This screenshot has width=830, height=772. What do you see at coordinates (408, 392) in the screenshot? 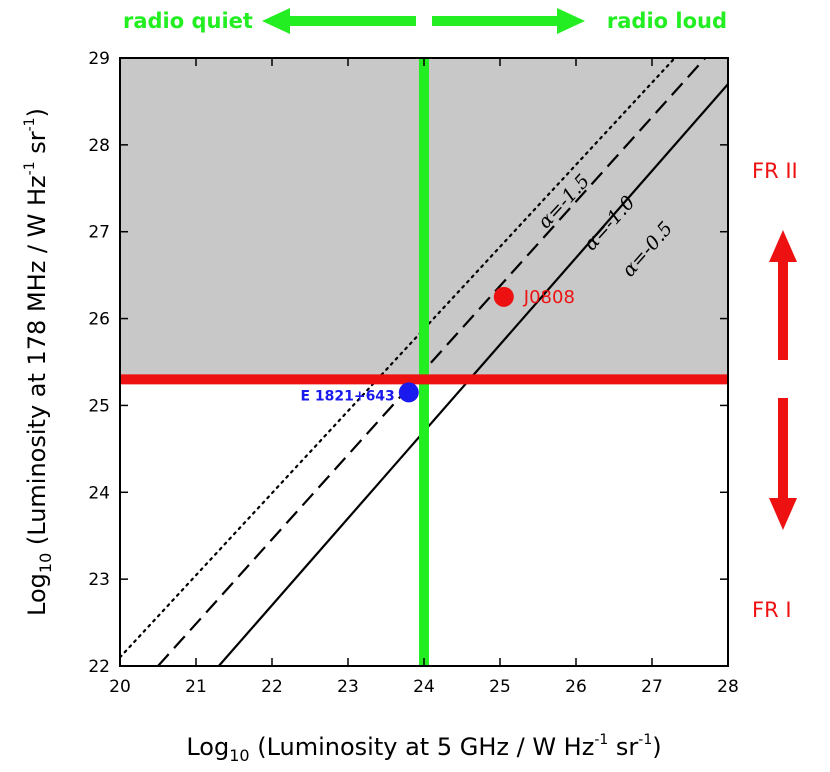
I see `e1821-point` at bounding box center [408, 392].